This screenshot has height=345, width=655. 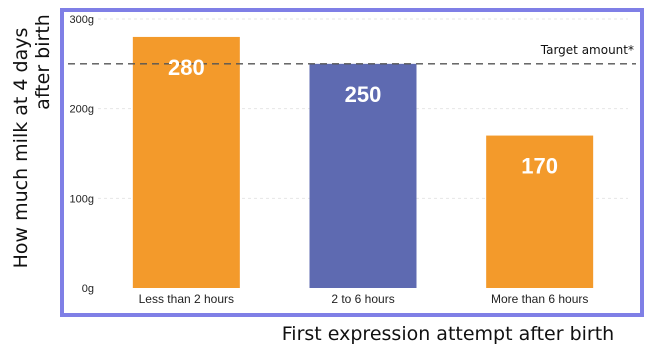 What do you see at coordinates (363, 94) in the screenshot?
I see `bar-value-label: 250` at bounding box center [363, 94].